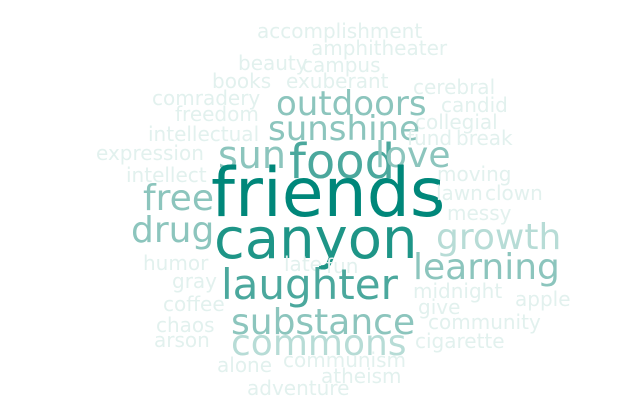 The width and height of the screenshot is (630, 420). Describe the element at coordinates (242, 81) in the screenshot. I see `word-books: books` at that location.